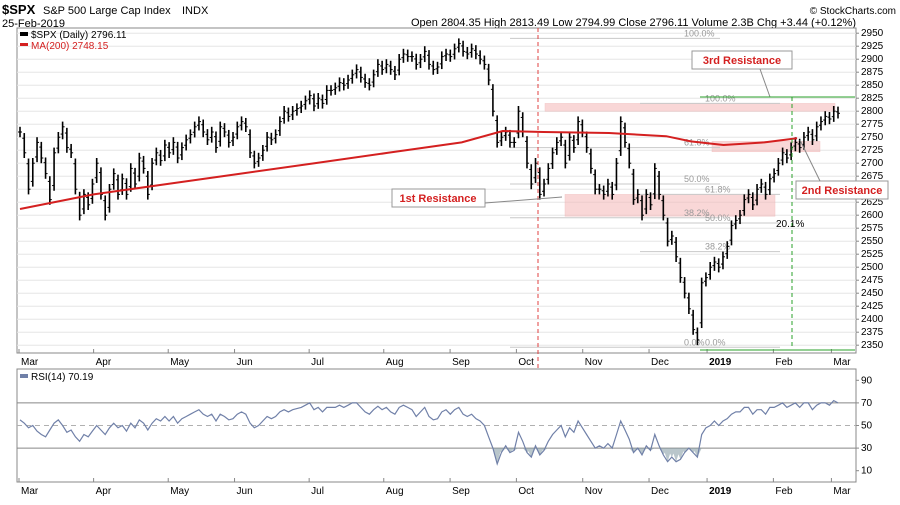  What do you see at coordinates (395, 491) in the screenshot?
I see `rsi-x-tick-label: Aug` at bounding box center [395, 491].